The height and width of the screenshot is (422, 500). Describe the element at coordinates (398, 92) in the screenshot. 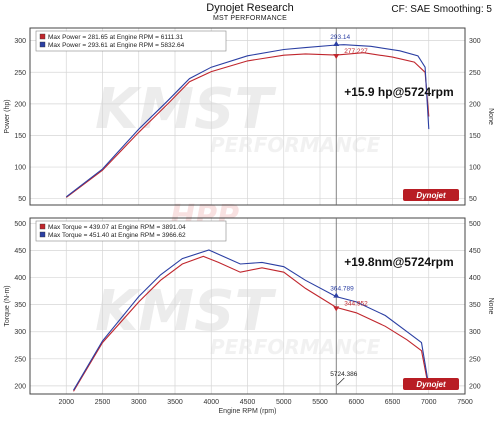

I see `gain-callout: +15.9 hp@5724rpm` at that location.